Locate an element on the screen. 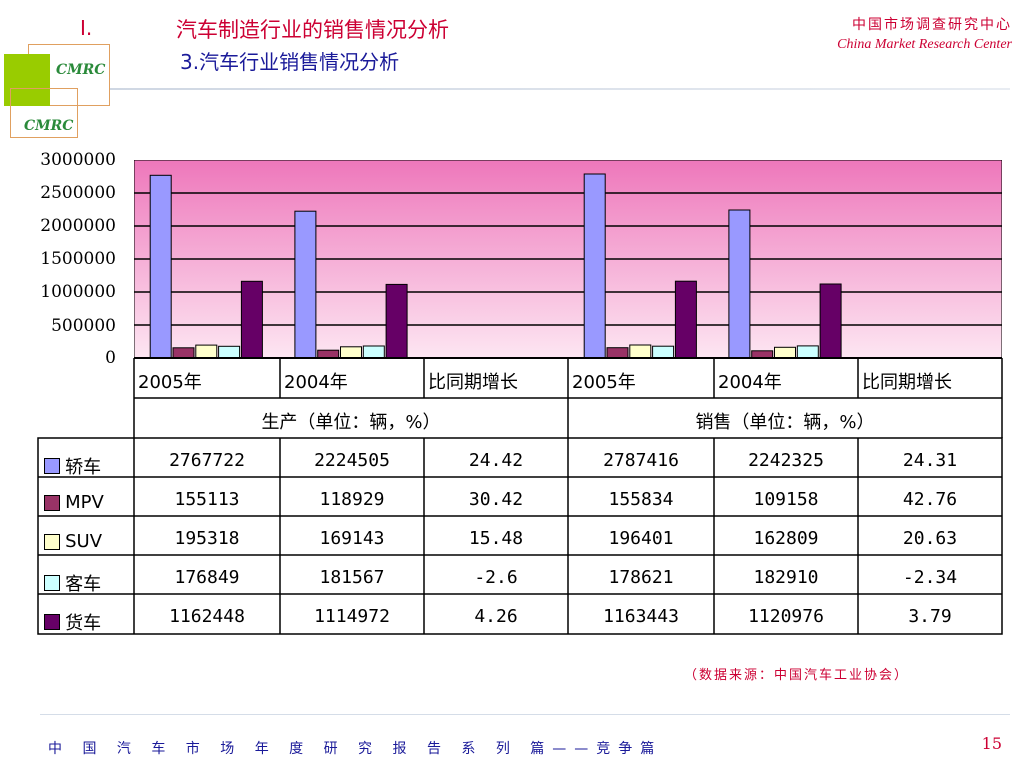  table-cell: 4.26 is located at coordinates (496, 616).